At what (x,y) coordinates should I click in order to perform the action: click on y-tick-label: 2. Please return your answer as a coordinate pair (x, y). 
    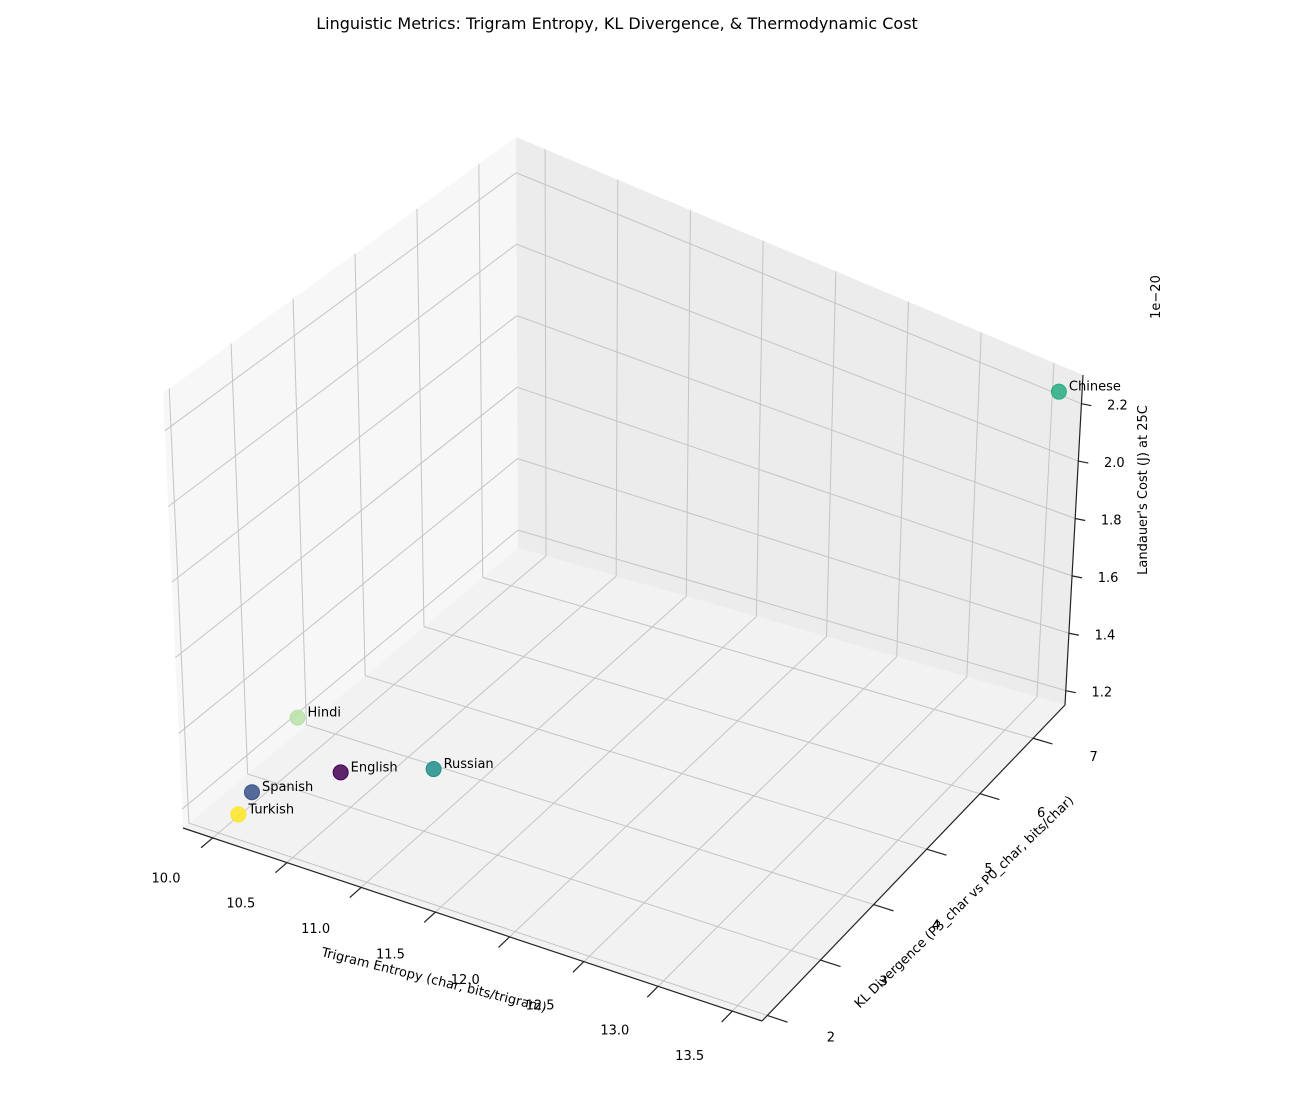
    Looking at the image, I should click on (831, 1038).